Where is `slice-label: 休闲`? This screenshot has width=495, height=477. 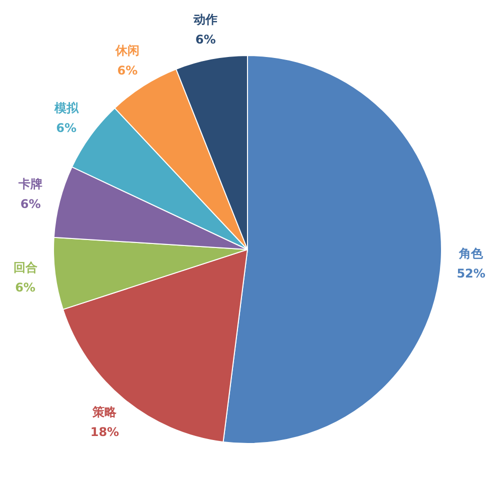 slice-label: 休闲 is located at coordinates (127, 50).